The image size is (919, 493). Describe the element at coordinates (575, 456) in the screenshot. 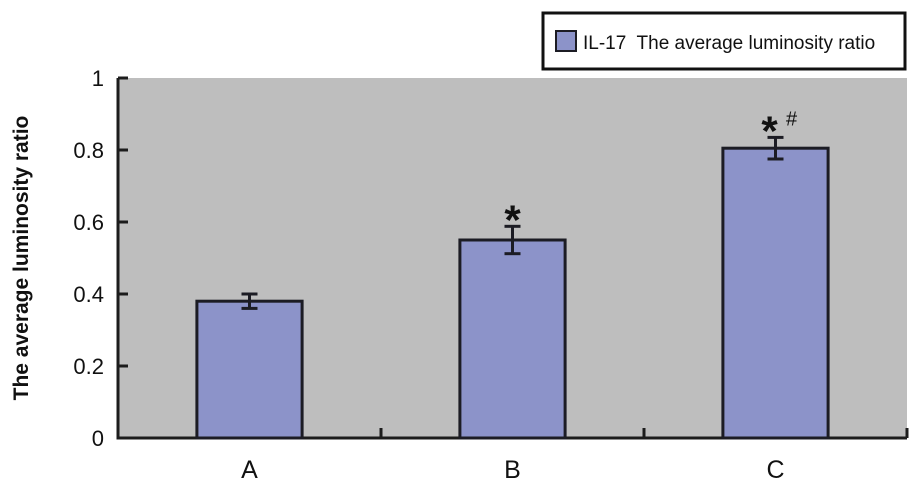

I see `x-ticks: A B C` at that location.